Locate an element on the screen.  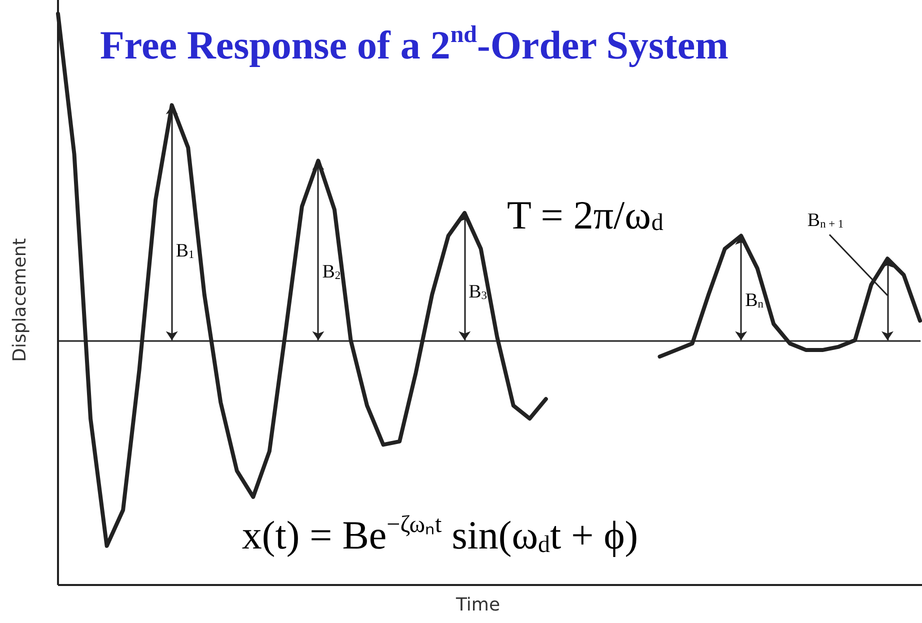
annotation: T = 2π/ωd is located at coordinates (585, 215).